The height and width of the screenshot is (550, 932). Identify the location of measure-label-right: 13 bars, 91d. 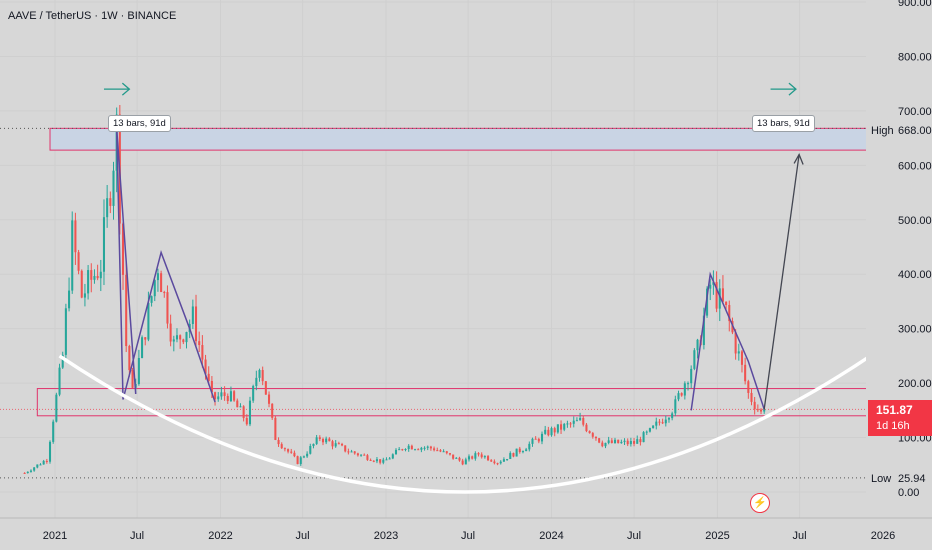
(783, 123).